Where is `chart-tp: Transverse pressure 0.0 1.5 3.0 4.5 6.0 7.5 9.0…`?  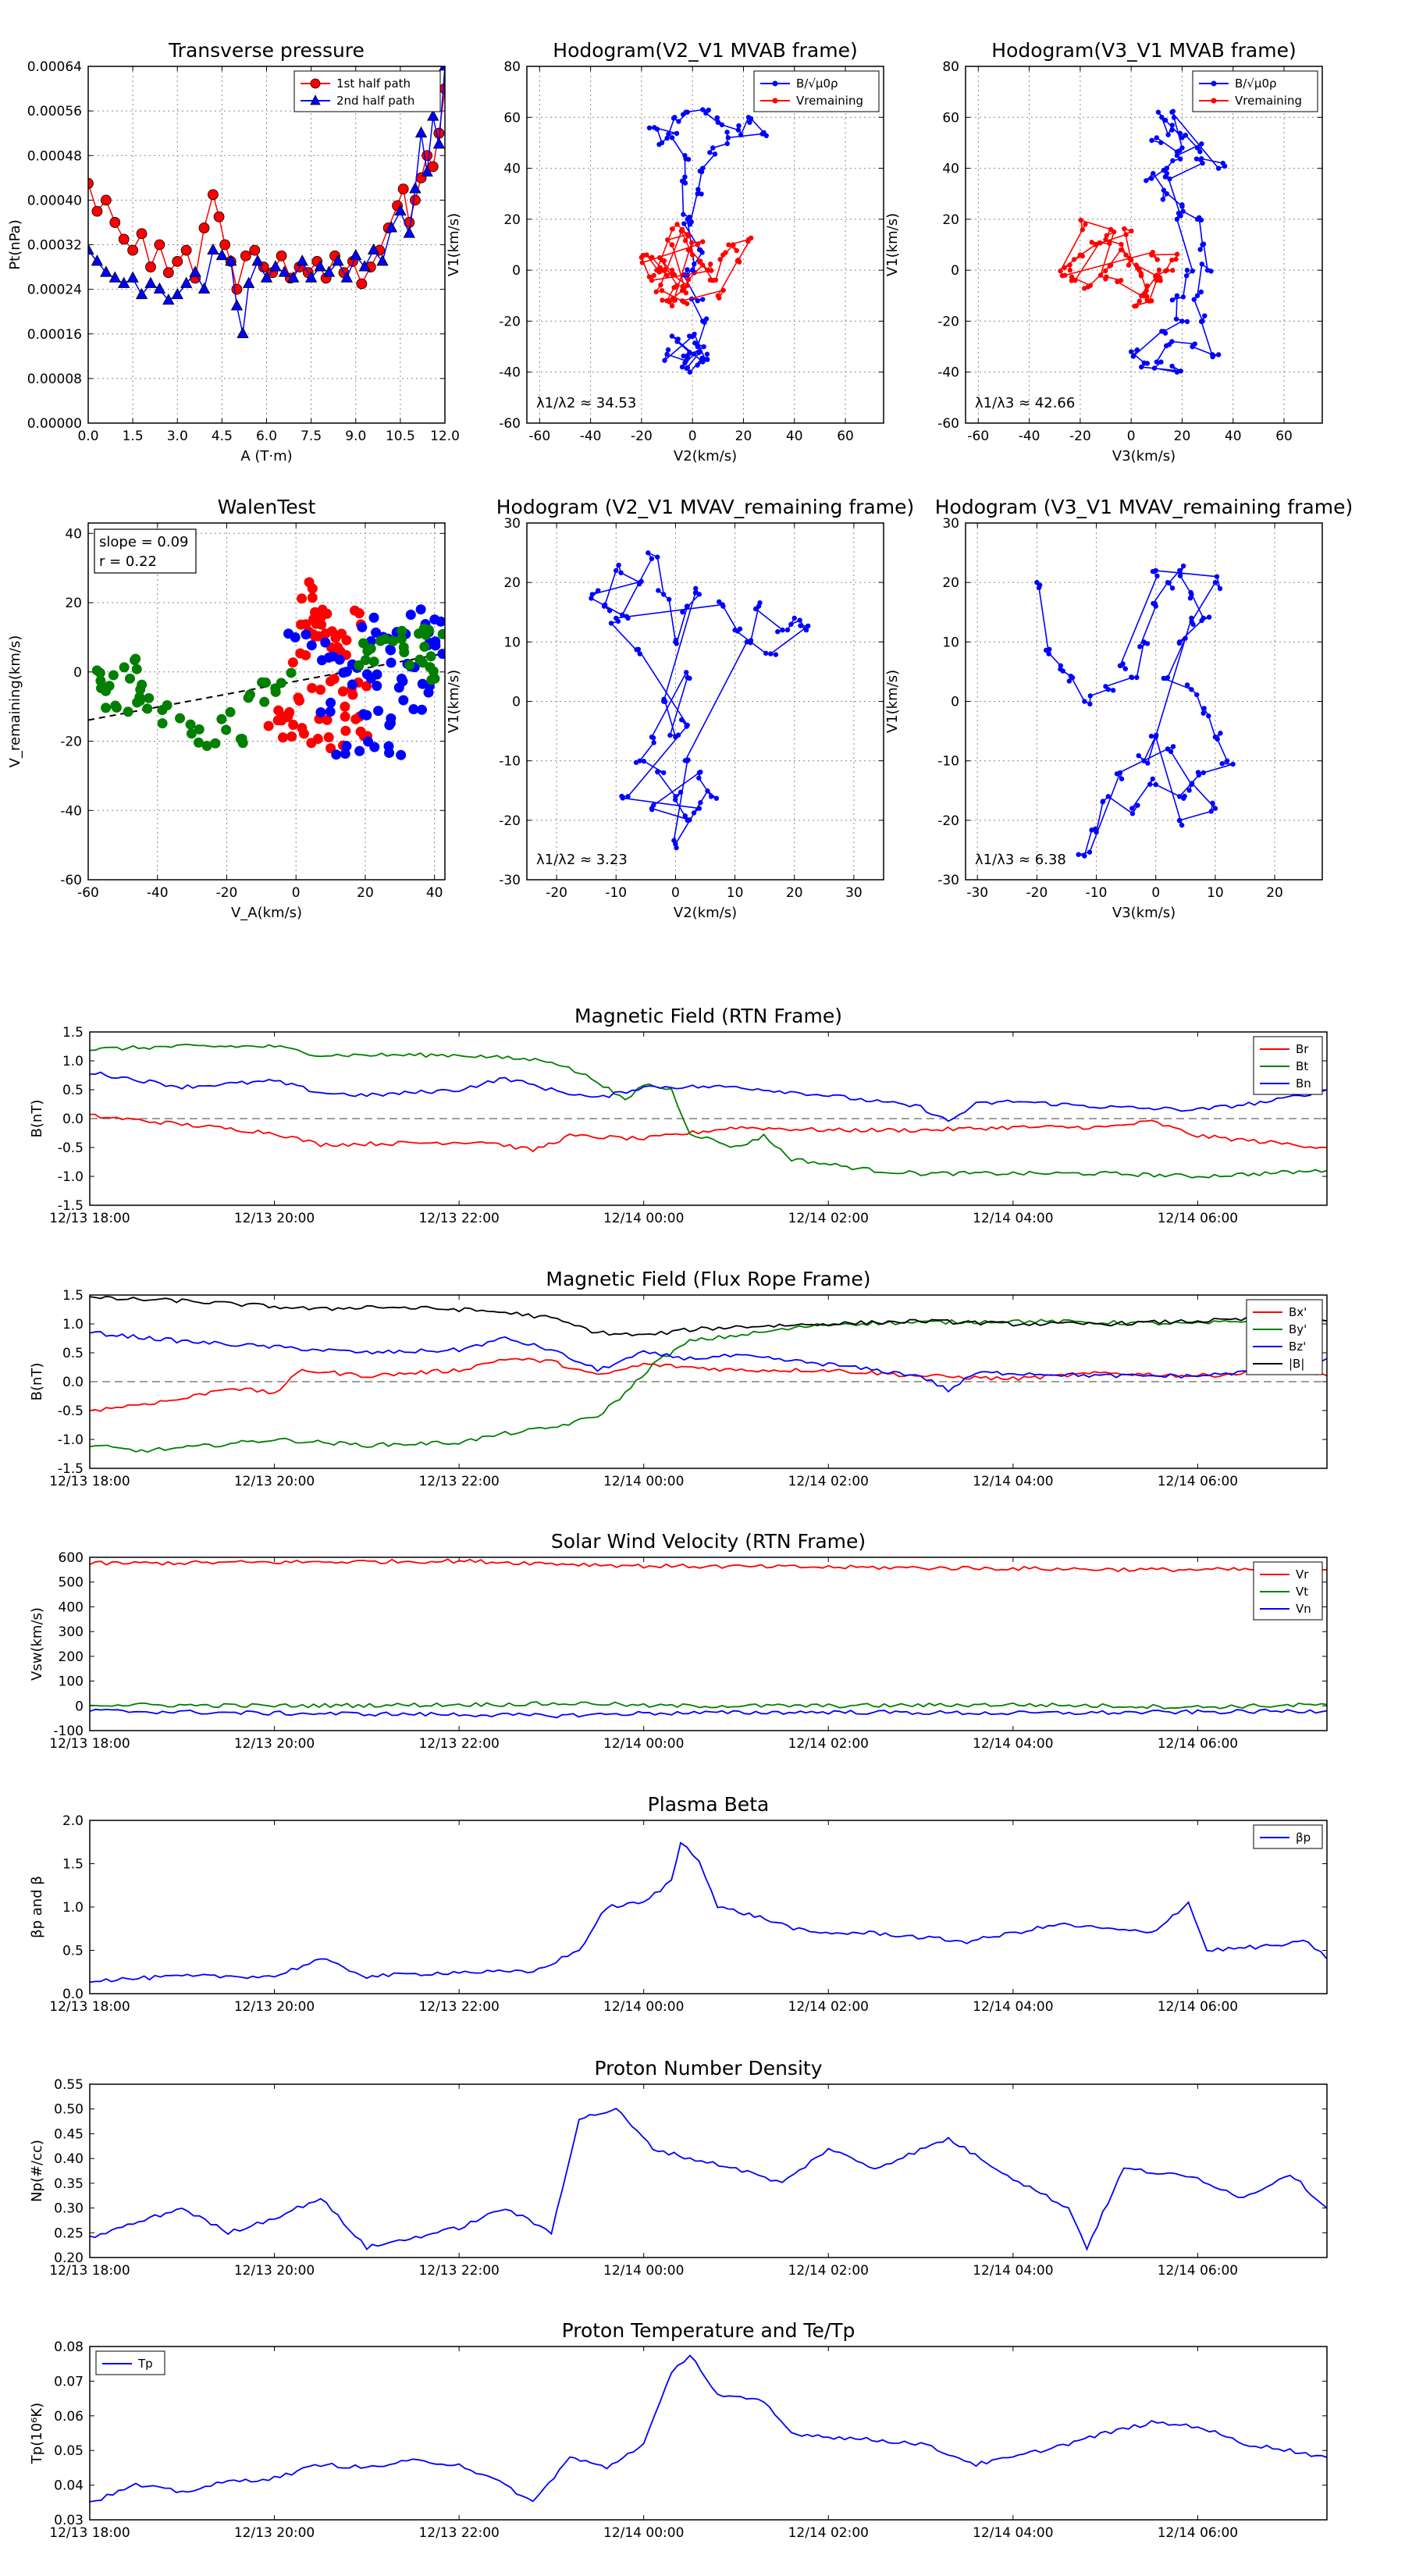
chart-tp: Transverse pressure 0.0 1.5 3.0 4.5 6.0 7.5 9.0… is located at coordinates (234, 251).